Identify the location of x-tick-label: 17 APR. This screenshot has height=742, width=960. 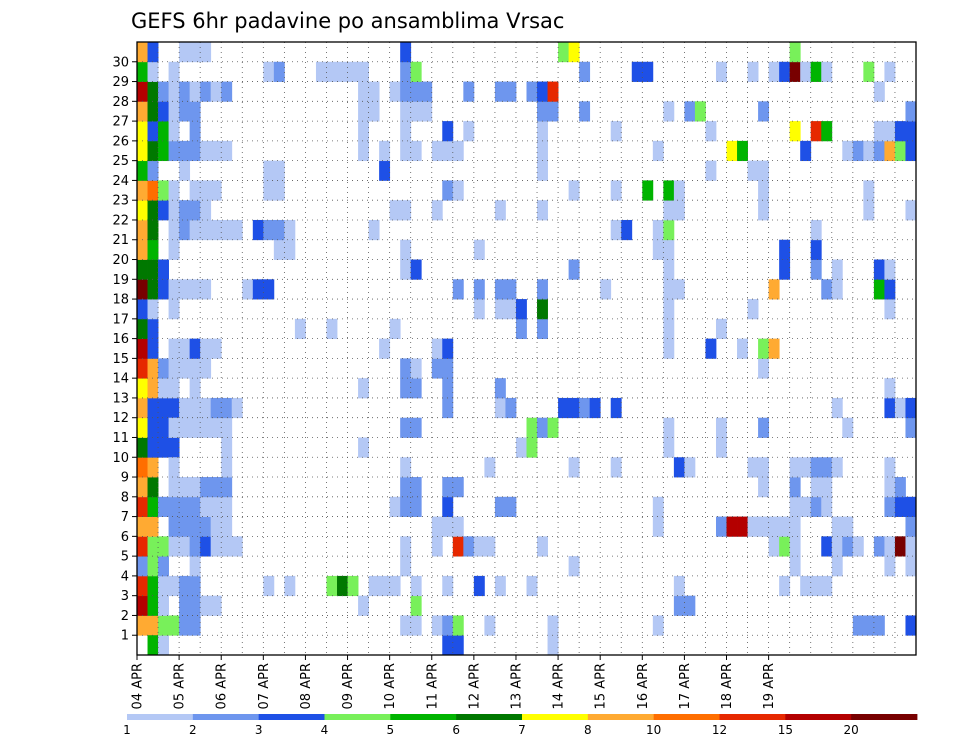
(685, 686).